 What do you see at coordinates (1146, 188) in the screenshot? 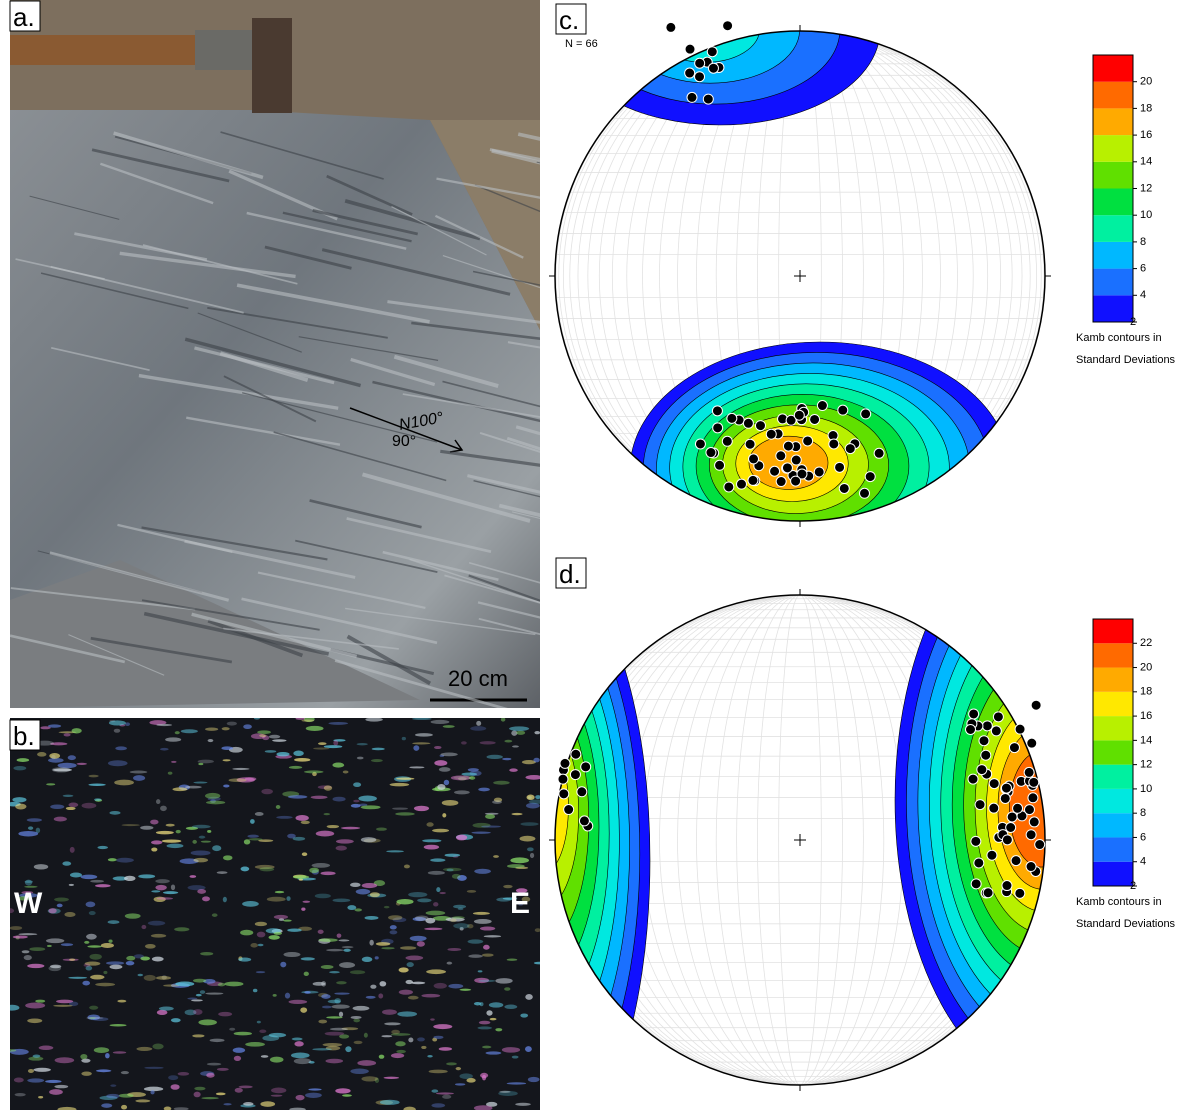
I see `colorbar-tick-label: 12` at bounding box center [1146, 188].